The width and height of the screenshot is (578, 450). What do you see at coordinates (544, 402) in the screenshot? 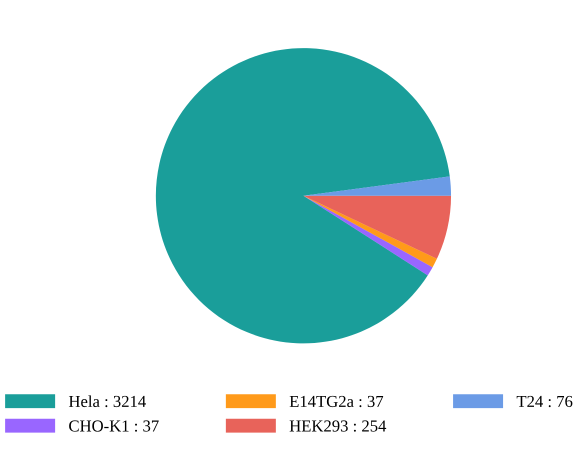
I see `legend-label: T24 : 76` at bounding box center [544, 402].